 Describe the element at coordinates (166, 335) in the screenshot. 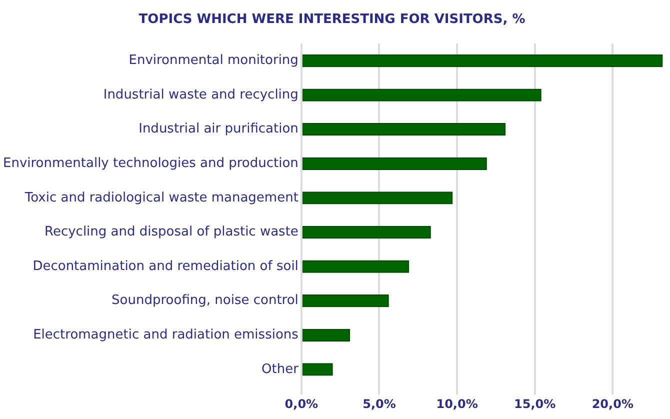

I see `y-tick-label: Electromagnetic and radiation emissions` at that location.